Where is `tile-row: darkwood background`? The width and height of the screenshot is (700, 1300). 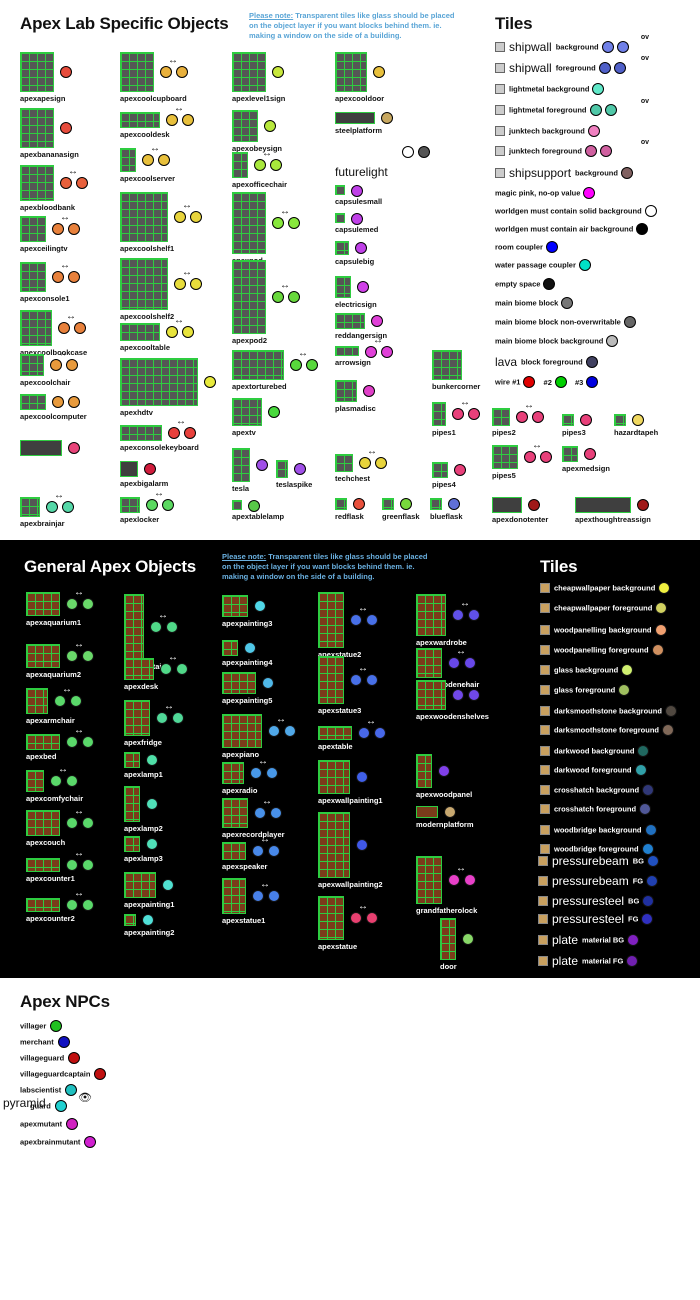
tile-row: darkwood background is located at coordinates (620, 753).